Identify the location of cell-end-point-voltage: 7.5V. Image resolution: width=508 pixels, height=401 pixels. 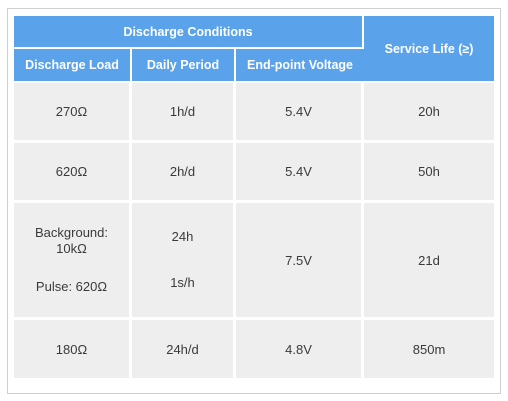
(300, 261).